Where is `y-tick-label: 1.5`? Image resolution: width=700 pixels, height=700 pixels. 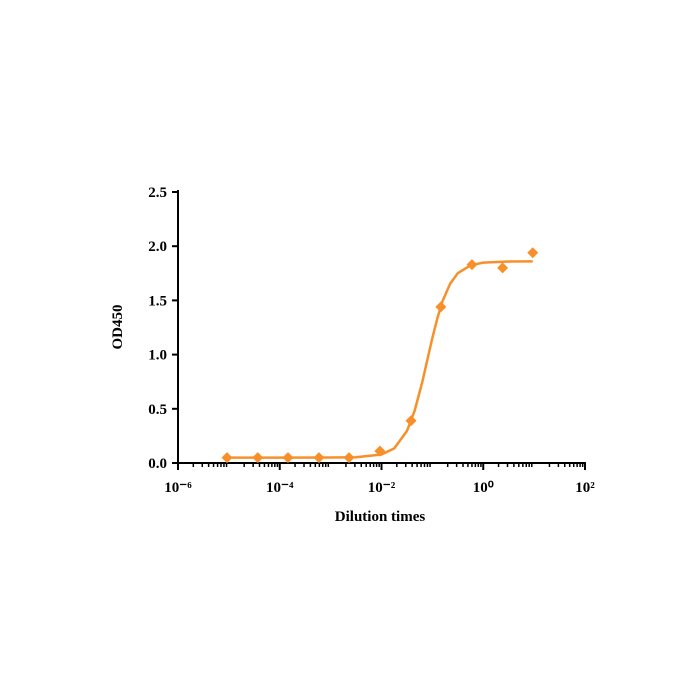
y-tick-label: 1.5 is located at coordinates (157, 301).